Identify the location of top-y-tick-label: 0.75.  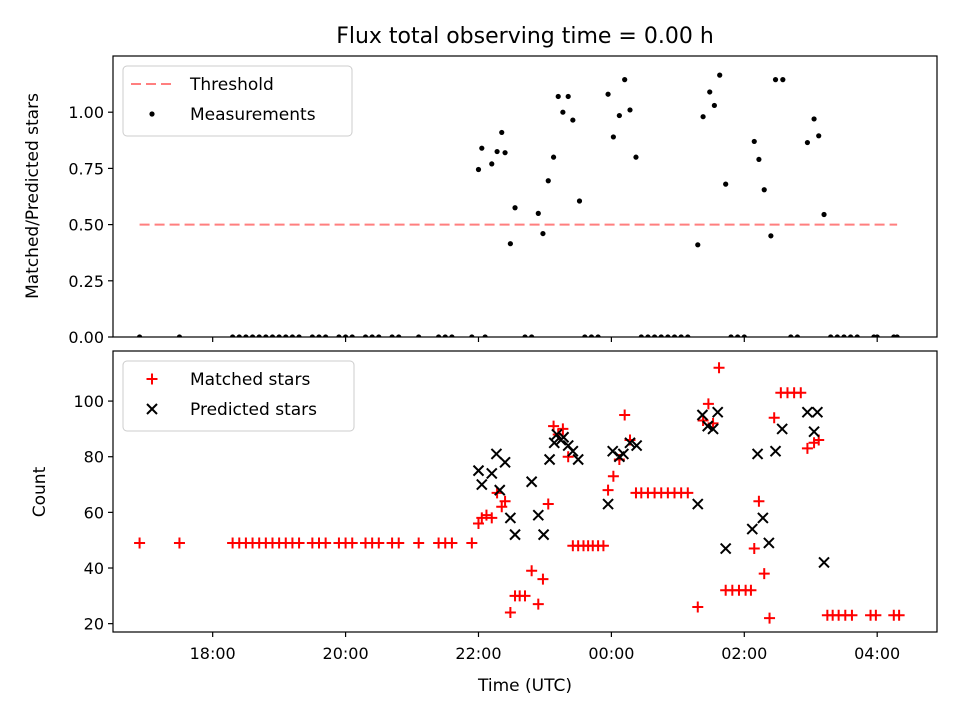
(86, 168).